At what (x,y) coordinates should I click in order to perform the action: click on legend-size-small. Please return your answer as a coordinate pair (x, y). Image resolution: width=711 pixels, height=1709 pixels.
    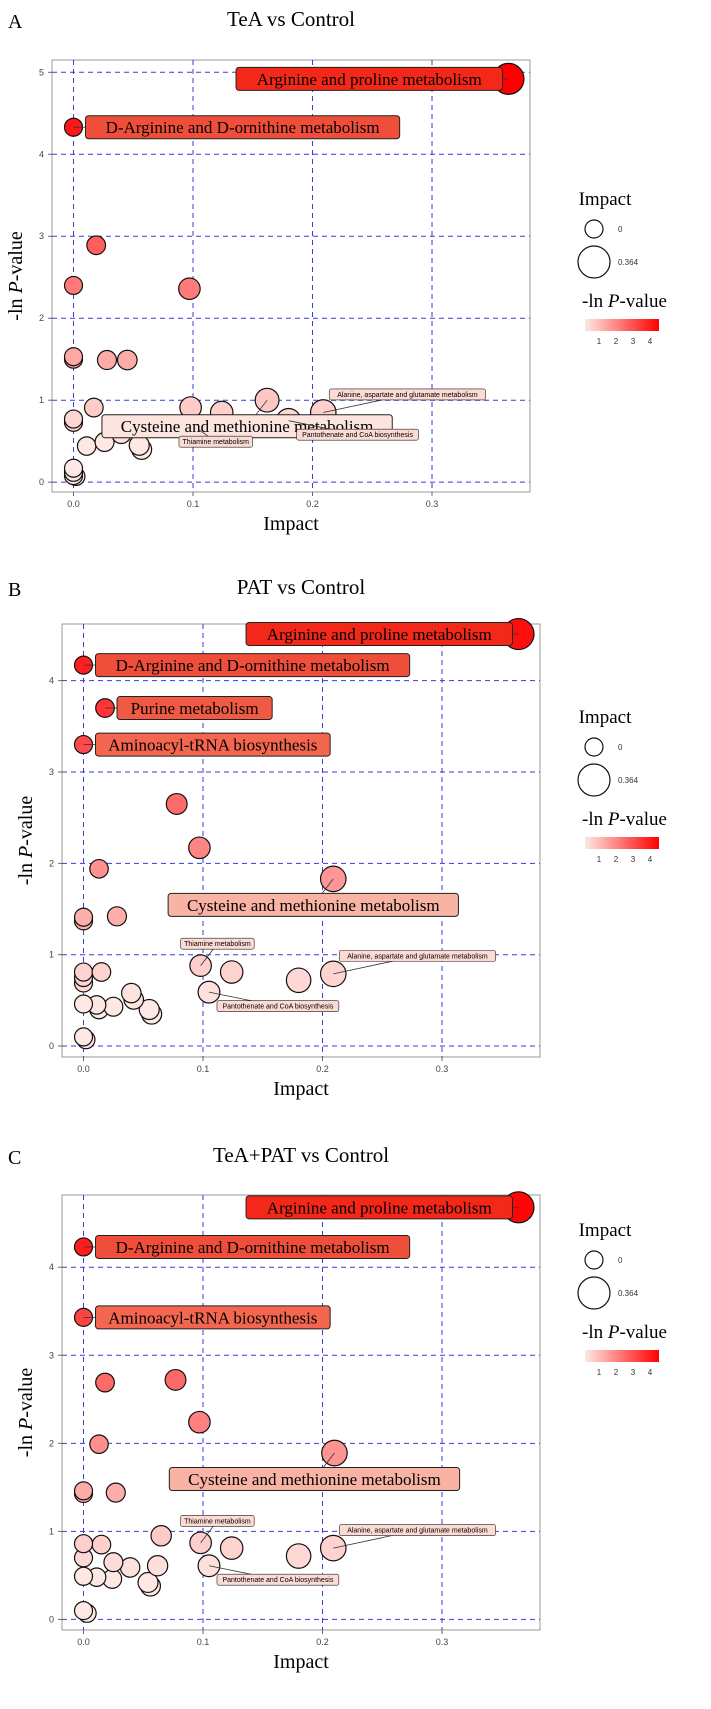
    Looking at the image, I should click on (594, 1260).